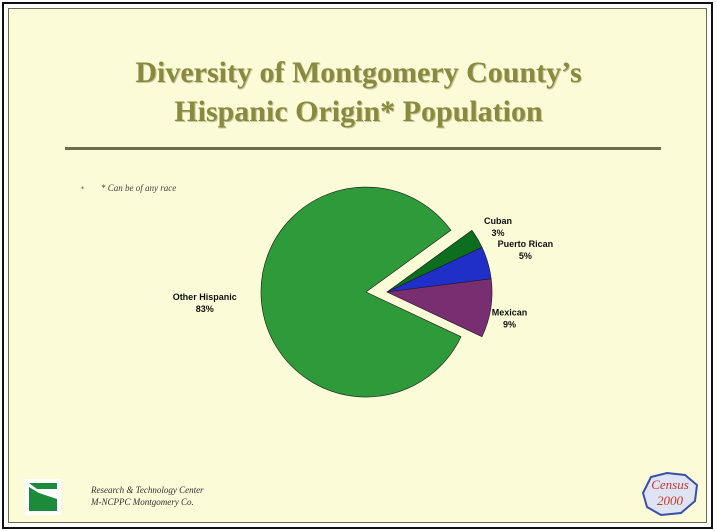 The height and width of the screenshot is (531, 717). What do you see at coordinates (358, 72) in the screenshot?
I see `slide-title-line1: Diversity of Montgomery County’s` at bounding box center [358, 72].